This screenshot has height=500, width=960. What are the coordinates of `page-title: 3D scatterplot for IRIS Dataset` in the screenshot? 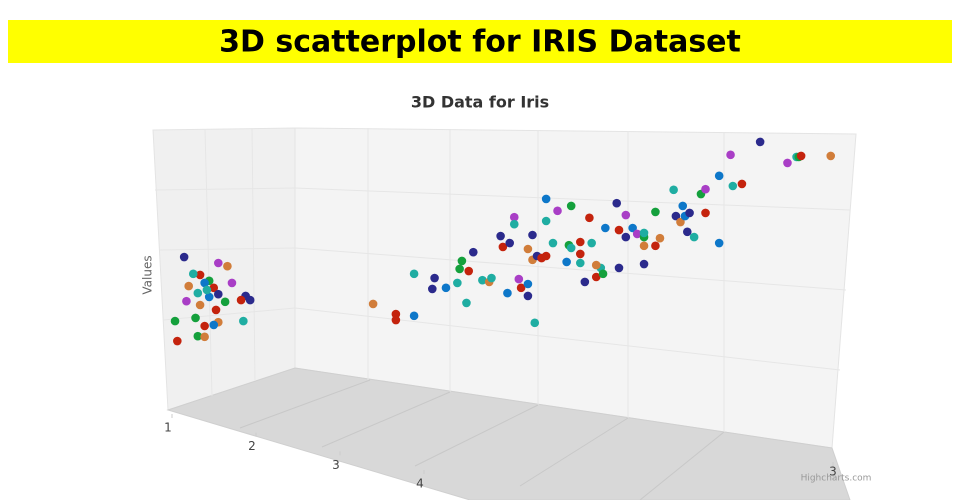 It's located at (480, 42).